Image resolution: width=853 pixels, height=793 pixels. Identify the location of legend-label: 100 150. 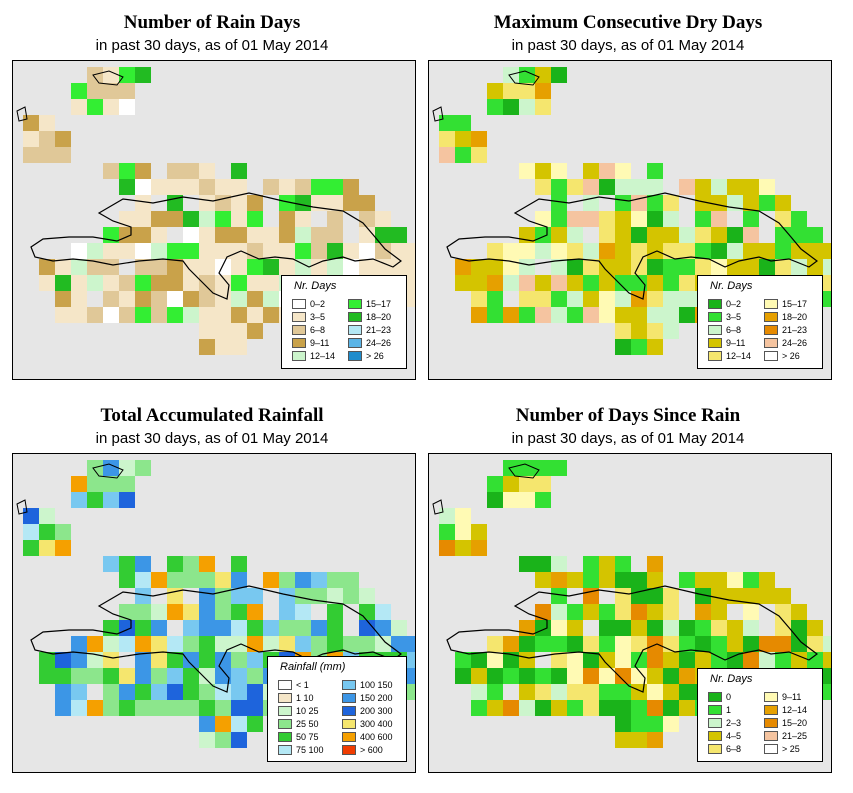
(376, 684).